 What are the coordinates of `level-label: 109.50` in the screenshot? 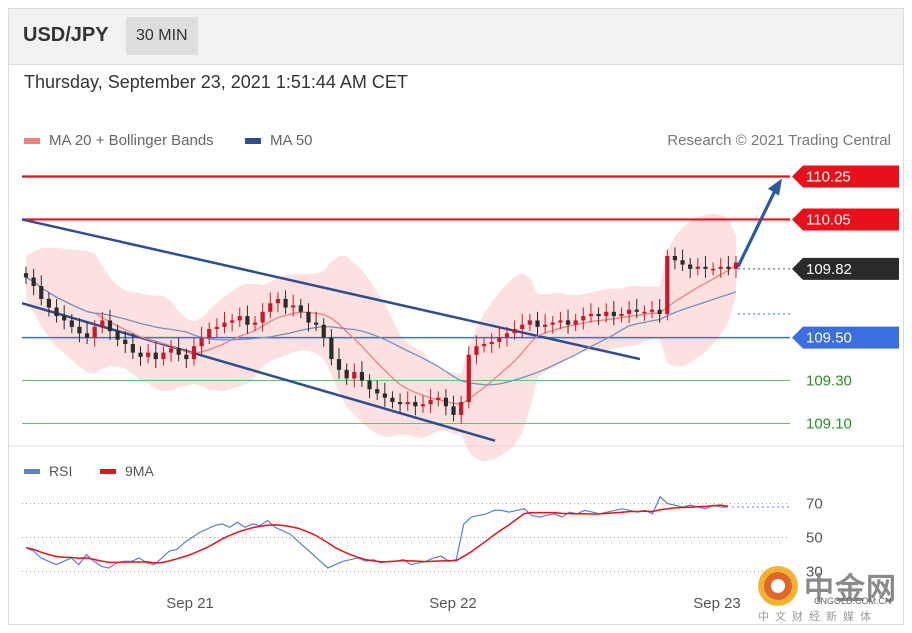 It's located at (829, 338).